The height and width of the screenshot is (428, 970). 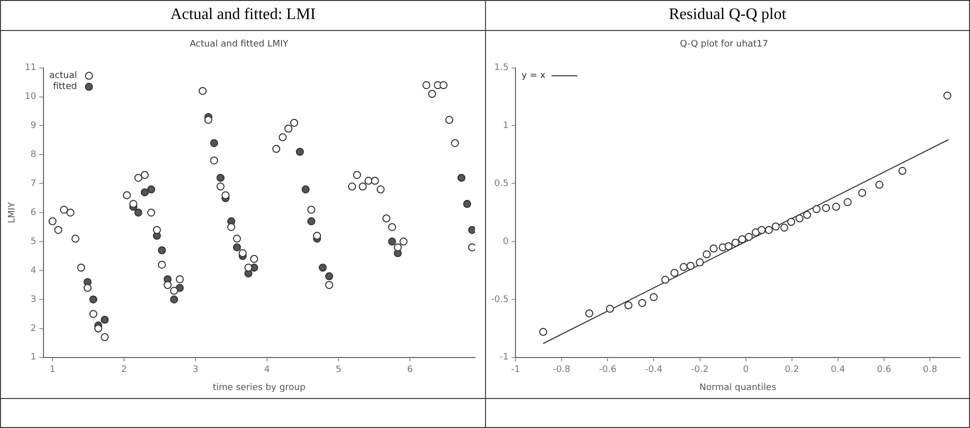 What do you see at coordinates (33, 299) in the screenshot?
I see `y-tick-label: 3` at bounding box center [33, 299].